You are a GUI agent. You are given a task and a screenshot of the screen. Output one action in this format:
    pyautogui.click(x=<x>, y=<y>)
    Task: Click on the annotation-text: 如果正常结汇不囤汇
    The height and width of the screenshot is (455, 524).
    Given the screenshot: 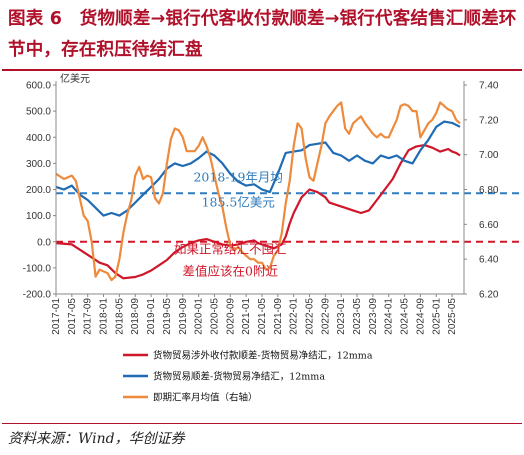 What is the action you would take?
    pyautogui.click(x=230, y=249)
    